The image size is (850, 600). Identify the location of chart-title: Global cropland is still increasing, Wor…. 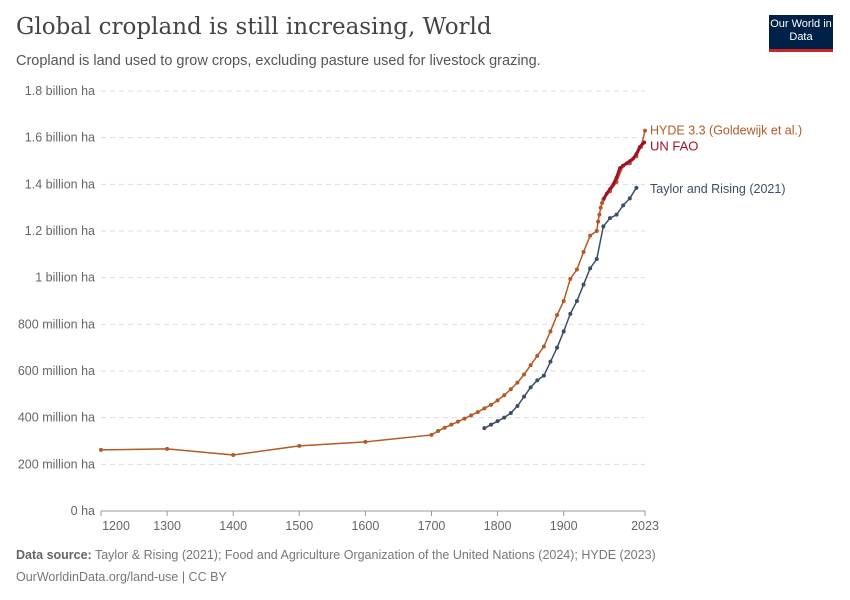
(254, 27).